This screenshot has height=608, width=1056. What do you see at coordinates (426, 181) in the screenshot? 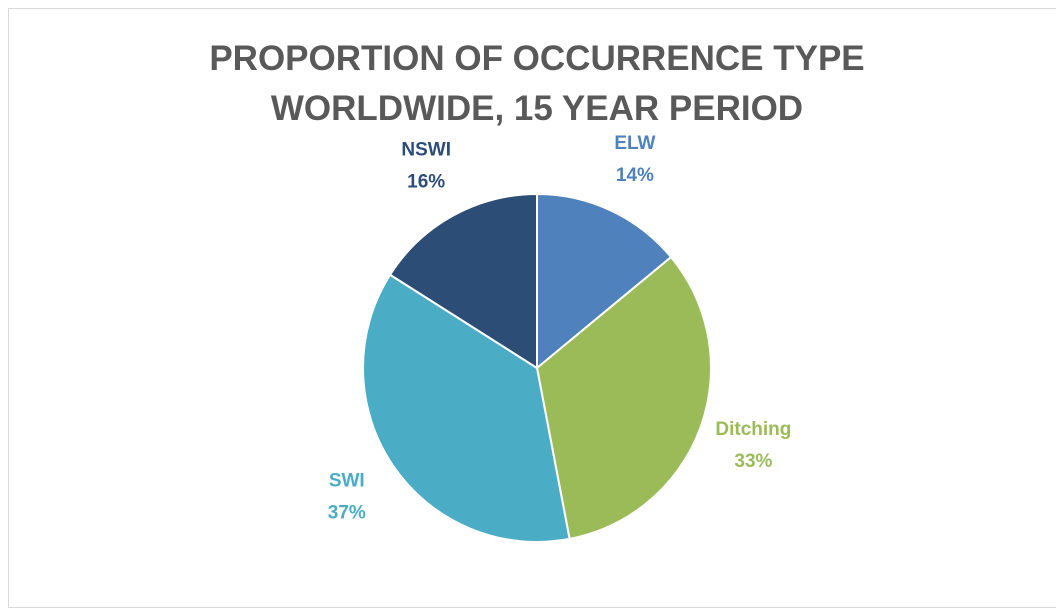
I see `slice-value-label: 16%` at bounding box center [426, 181].